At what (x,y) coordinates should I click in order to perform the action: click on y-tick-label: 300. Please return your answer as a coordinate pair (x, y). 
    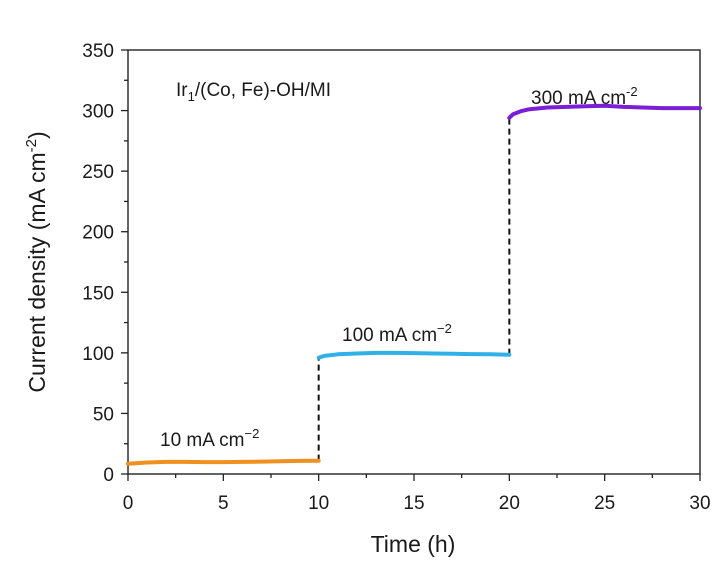
    Looking at the image, I should click on (98, 112).